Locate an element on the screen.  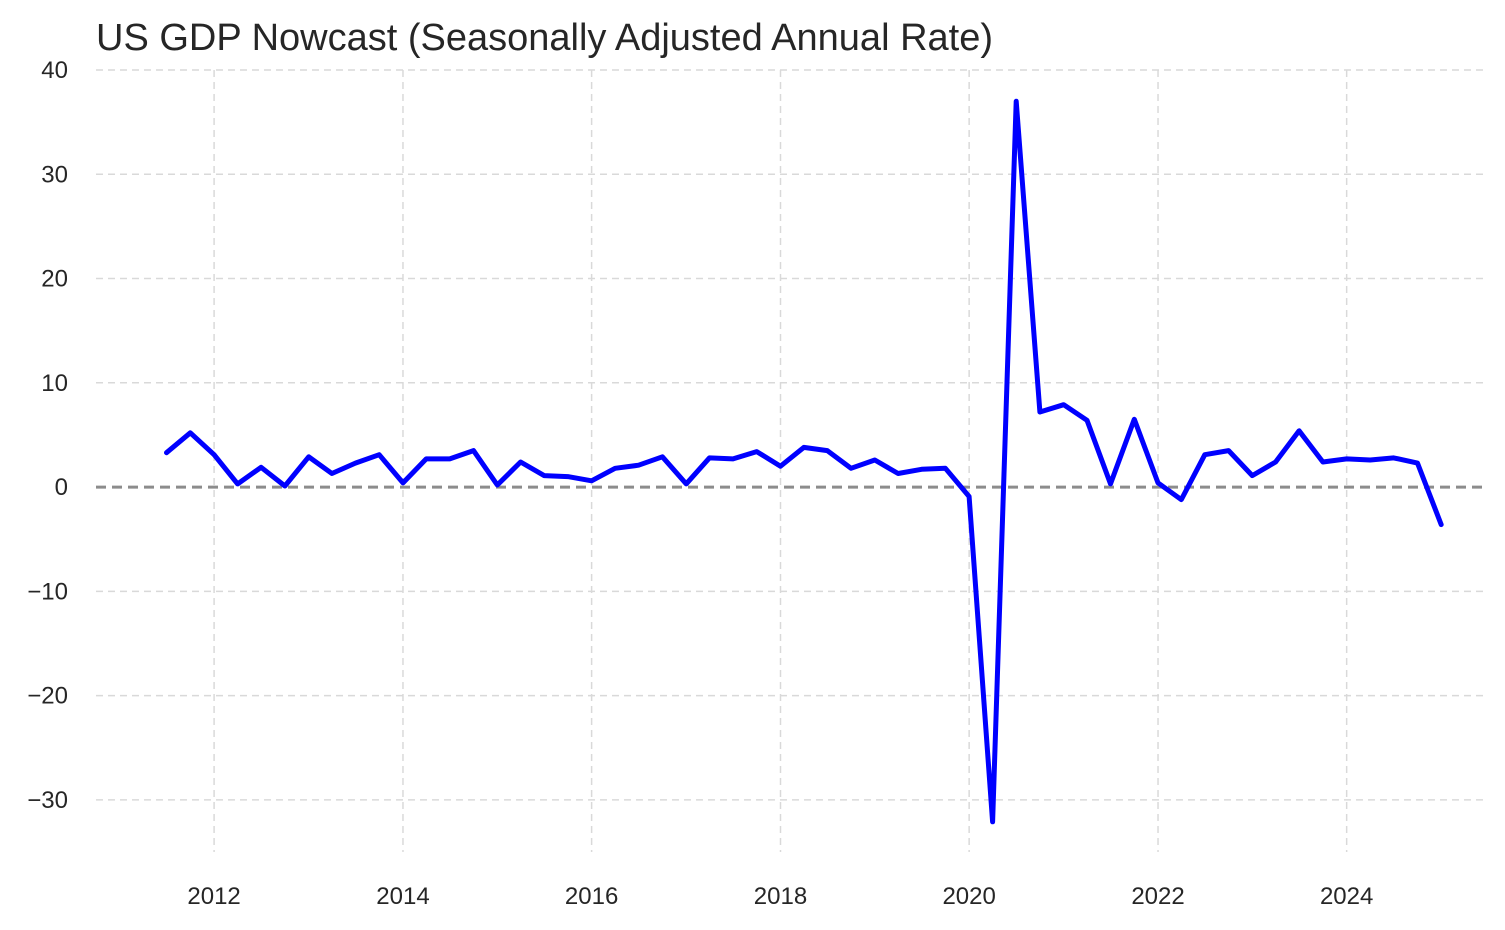
y-axis-tick-labels: 40 30 20 10 0 −10 −20 −30 is located at coordinates (47, 435).